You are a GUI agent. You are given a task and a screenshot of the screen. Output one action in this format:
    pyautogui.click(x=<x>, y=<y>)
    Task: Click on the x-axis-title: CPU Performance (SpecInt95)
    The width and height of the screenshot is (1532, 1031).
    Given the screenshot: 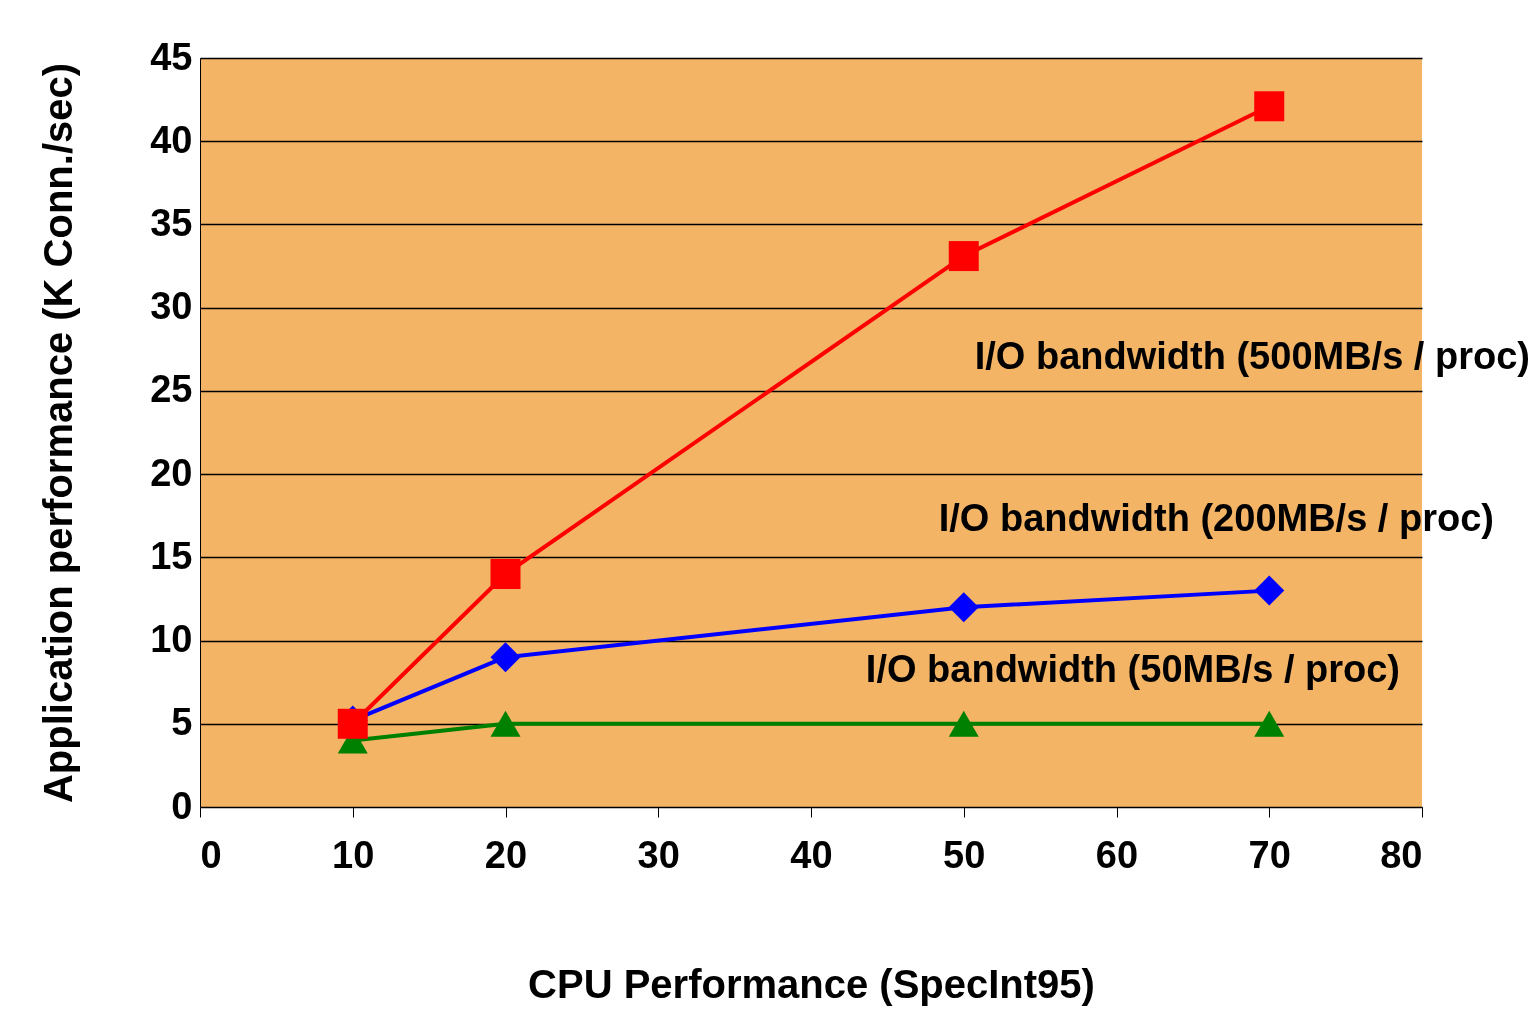 What is the action you would take?
    pyautogui.click(x=811, y=983)
    